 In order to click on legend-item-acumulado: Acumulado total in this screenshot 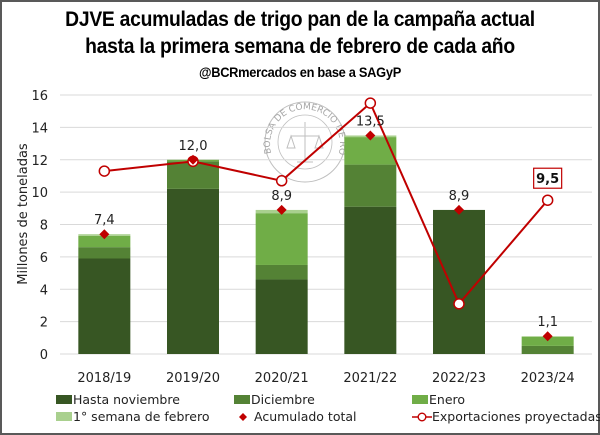, I will do `click(295, 416)`.